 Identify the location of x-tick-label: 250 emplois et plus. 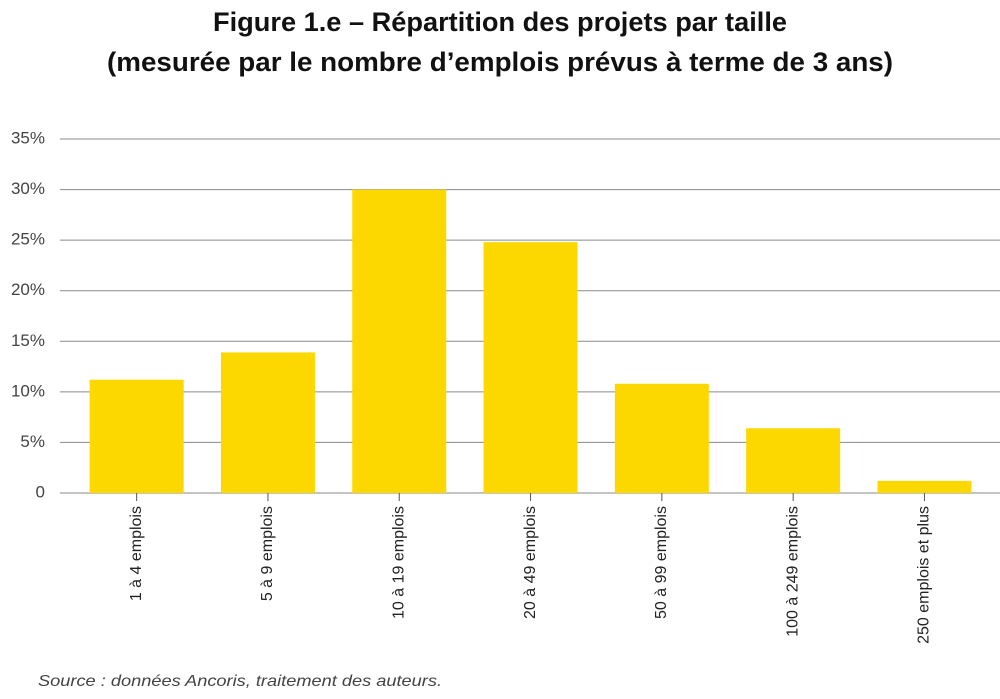
(924, 575).